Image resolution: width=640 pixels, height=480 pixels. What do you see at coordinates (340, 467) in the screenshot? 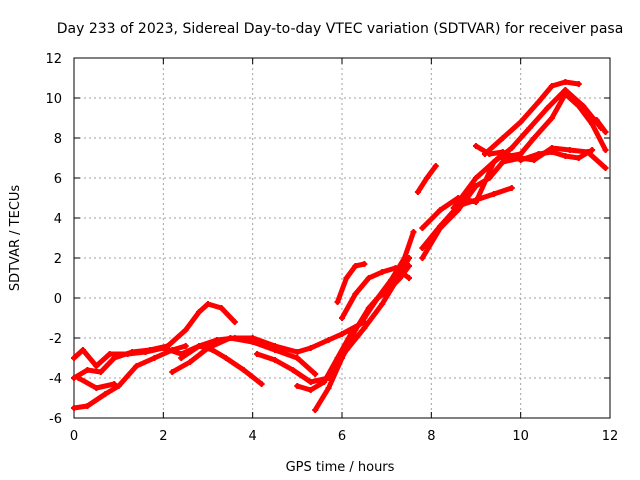
I see `x-axis-label: GPS time / hours` at bounding box center [340, 467].